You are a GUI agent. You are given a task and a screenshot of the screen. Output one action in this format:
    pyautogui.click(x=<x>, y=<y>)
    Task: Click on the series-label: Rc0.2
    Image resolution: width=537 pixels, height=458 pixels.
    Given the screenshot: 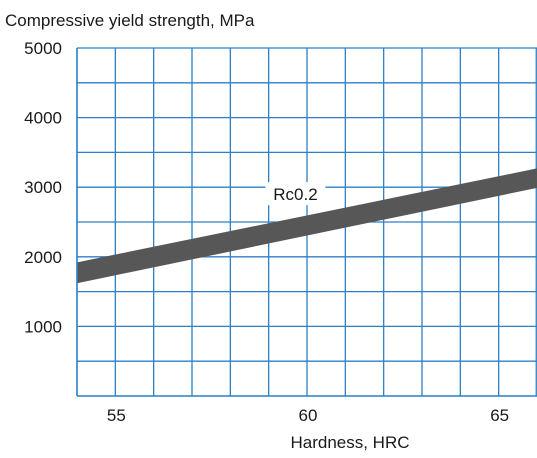 What is the action you would take?
    pyautogui.click(x=295, y=194)
    